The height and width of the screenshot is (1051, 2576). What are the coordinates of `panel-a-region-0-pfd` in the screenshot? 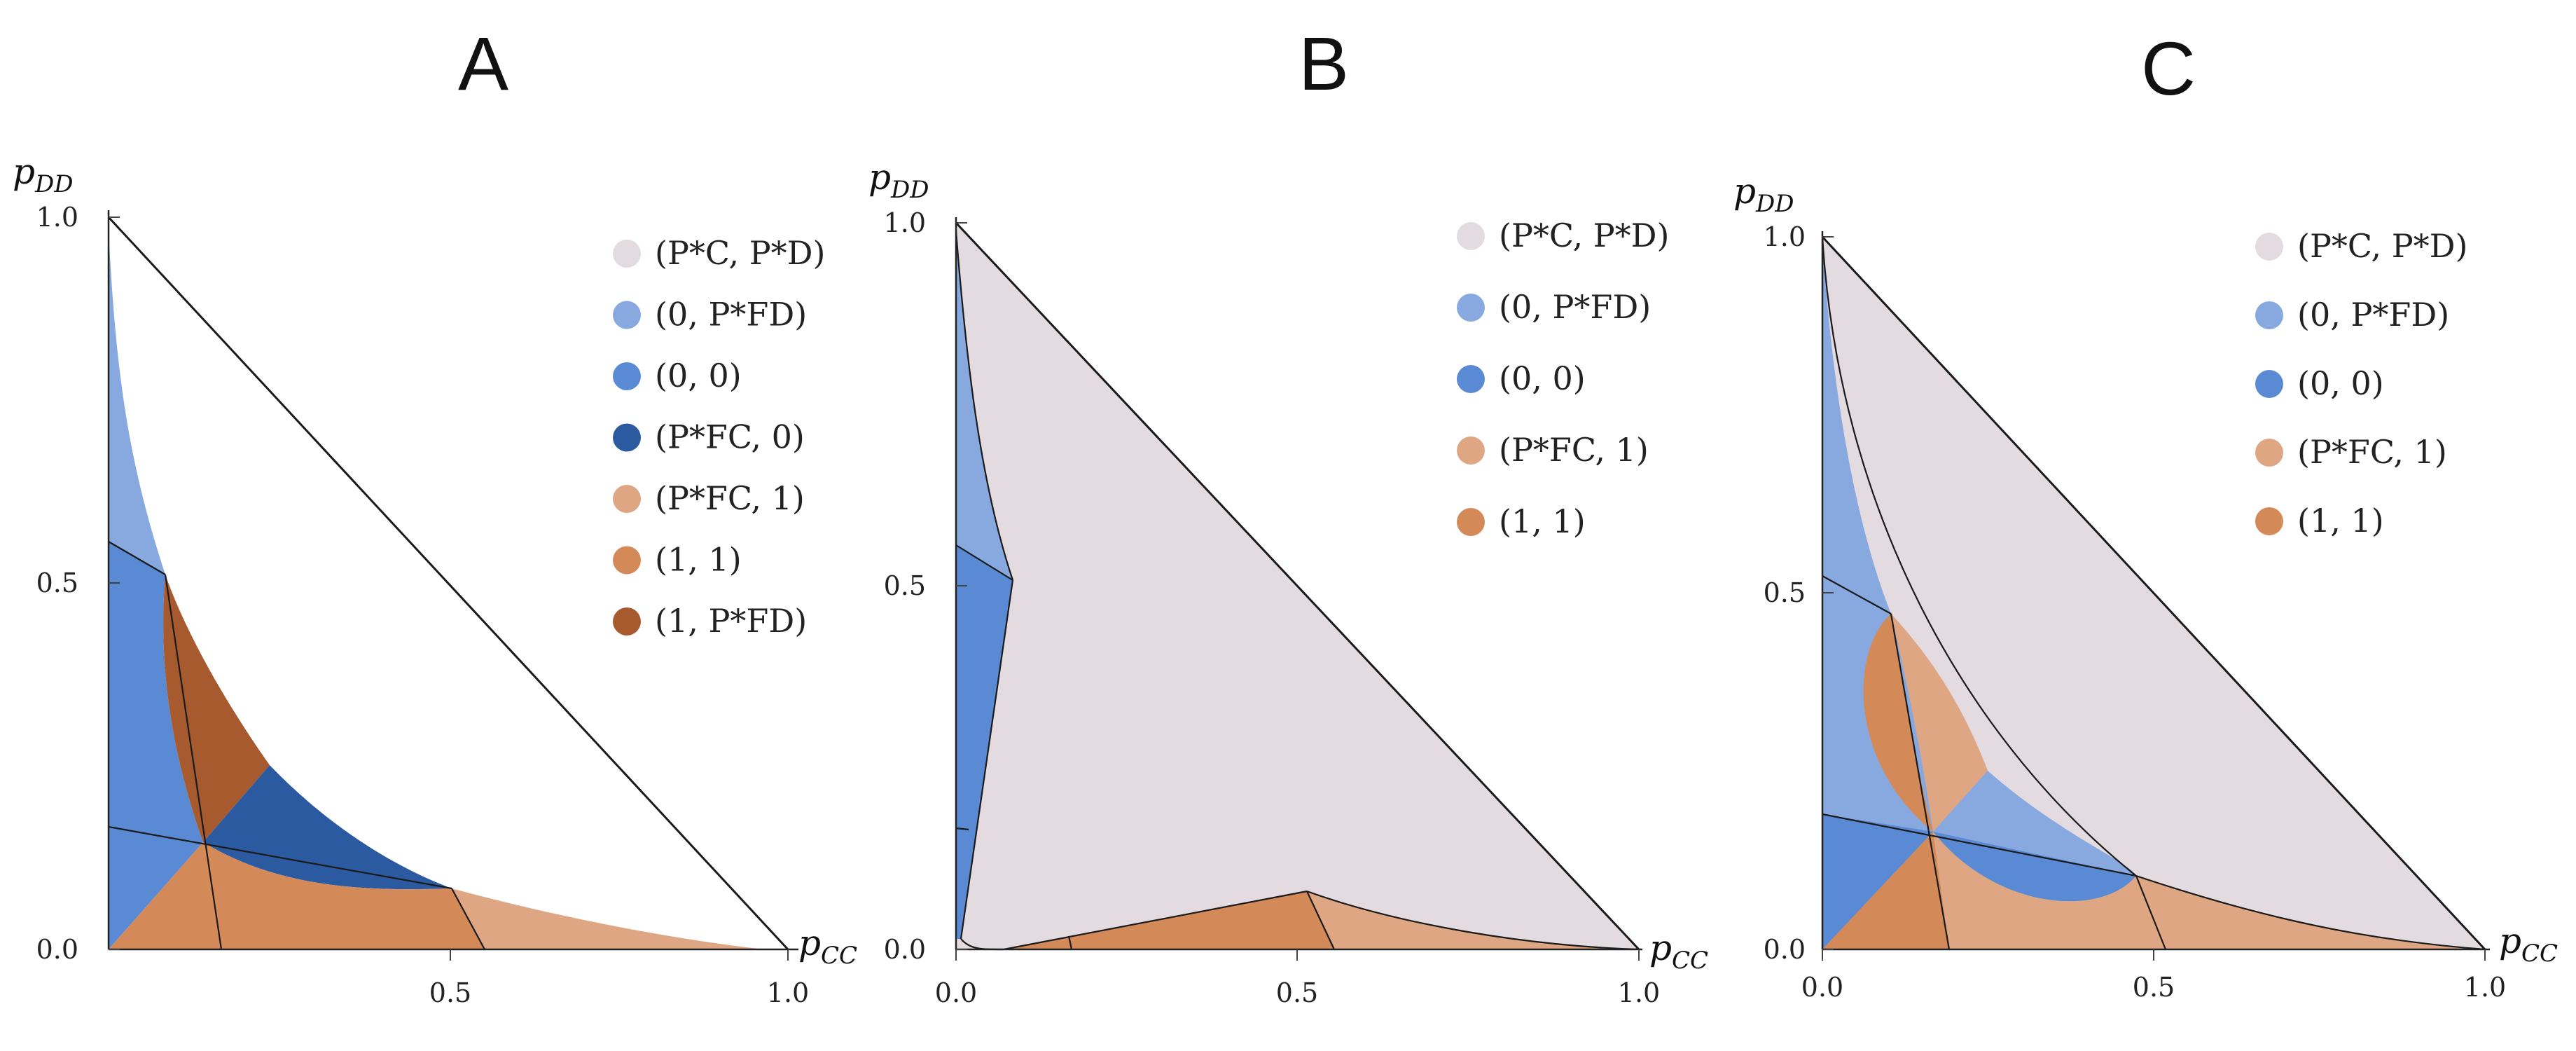 It's located at (137, 403).